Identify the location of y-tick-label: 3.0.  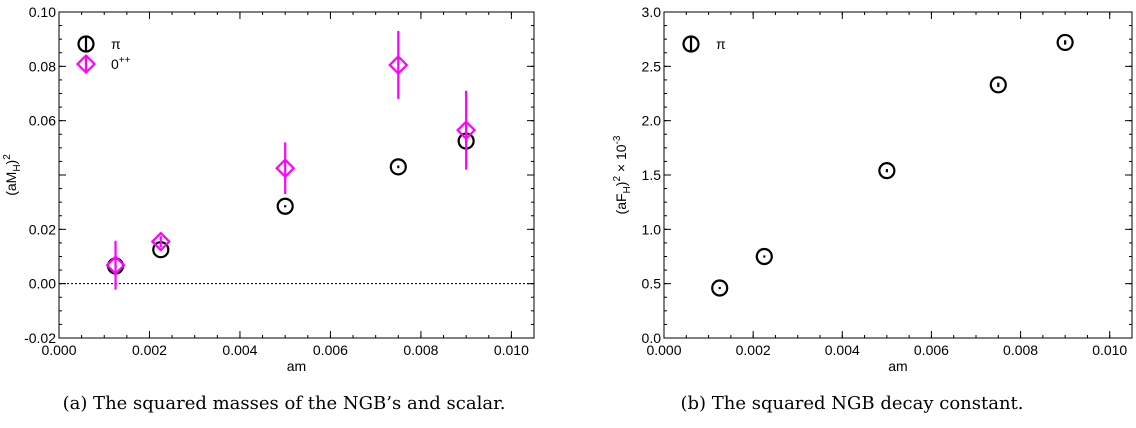
(652, 12).